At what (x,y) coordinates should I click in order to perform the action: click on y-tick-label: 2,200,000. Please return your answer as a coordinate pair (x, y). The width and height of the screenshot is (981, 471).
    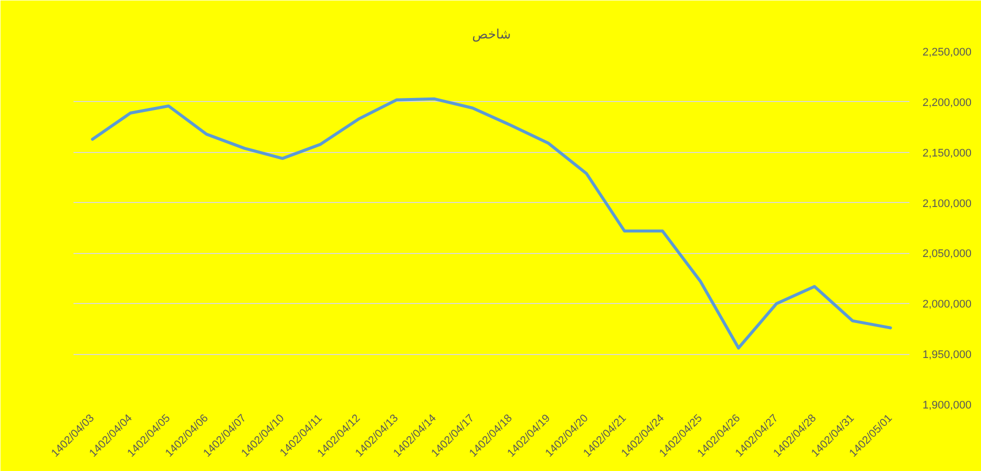
    Looking at the image, I should click on (947, 102).